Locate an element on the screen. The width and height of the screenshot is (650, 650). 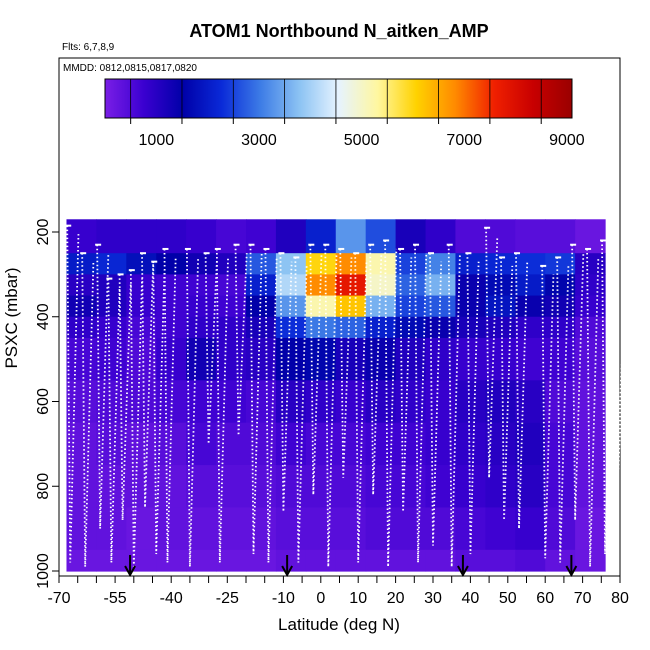
chart-title: ATOM1 Northbound N_aitken_AMP is located at coordinates (338, 31).